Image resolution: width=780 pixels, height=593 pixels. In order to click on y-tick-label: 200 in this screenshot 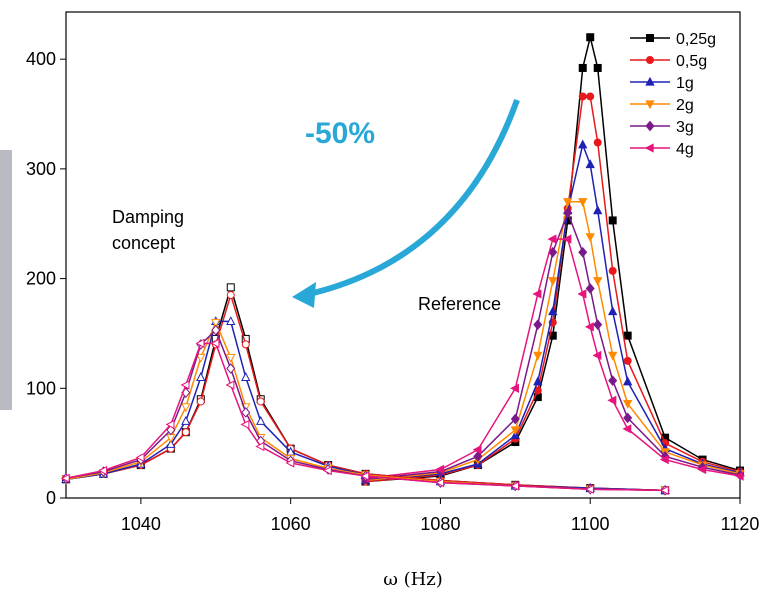, I will do `click(41, 279)`.